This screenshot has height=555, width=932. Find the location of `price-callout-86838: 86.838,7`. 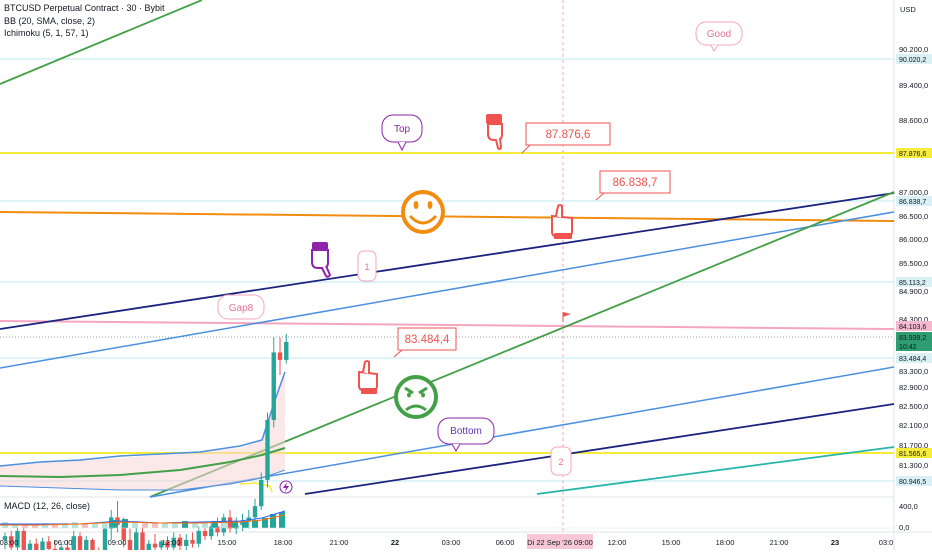

price-callout-86838: 86.838,7 is located at coordinates (633, 185).